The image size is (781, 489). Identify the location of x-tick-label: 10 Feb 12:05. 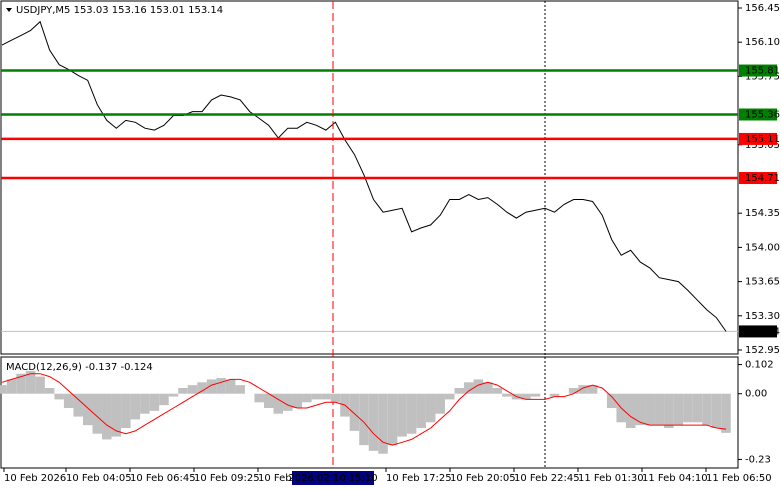
(291, 478).